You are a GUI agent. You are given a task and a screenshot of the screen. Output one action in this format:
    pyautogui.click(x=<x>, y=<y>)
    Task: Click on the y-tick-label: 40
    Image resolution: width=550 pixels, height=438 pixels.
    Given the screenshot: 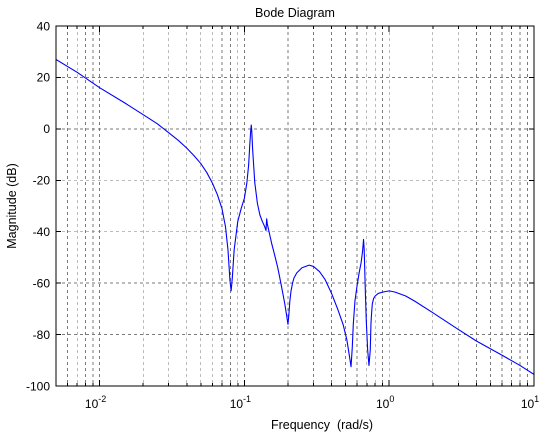 What is the action you would take?
    pyautogui.click(x=44, y=26)
    